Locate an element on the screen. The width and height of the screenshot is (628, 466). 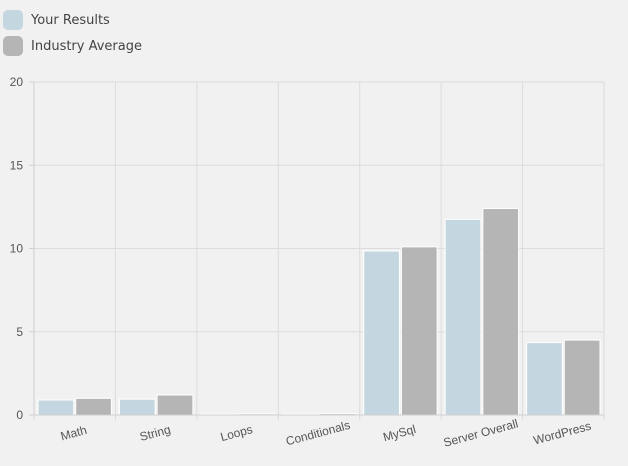
x-tick-label: Conditionals is located at coordinates (317, 433).